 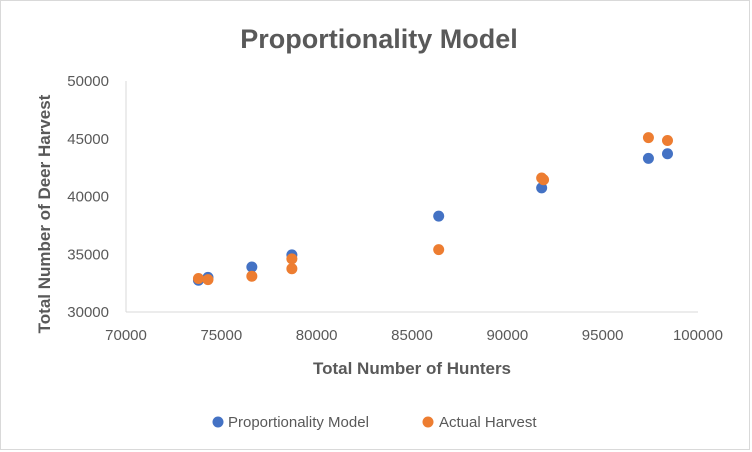 I want to click on chart-title: Proportionality Model, so click(x=379, y=39).